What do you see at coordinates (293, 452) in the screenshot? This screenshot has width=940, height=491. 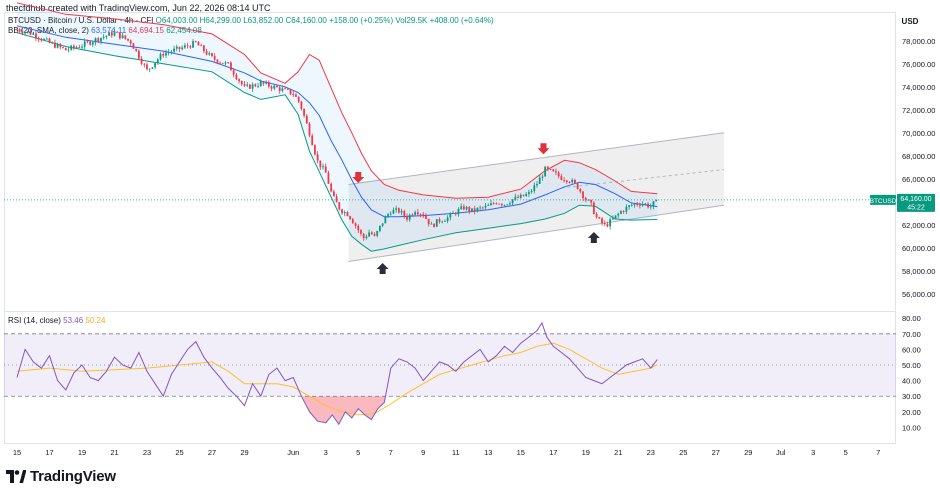 I see `time-tick-label: Jun` at bounding box center [293, 452].